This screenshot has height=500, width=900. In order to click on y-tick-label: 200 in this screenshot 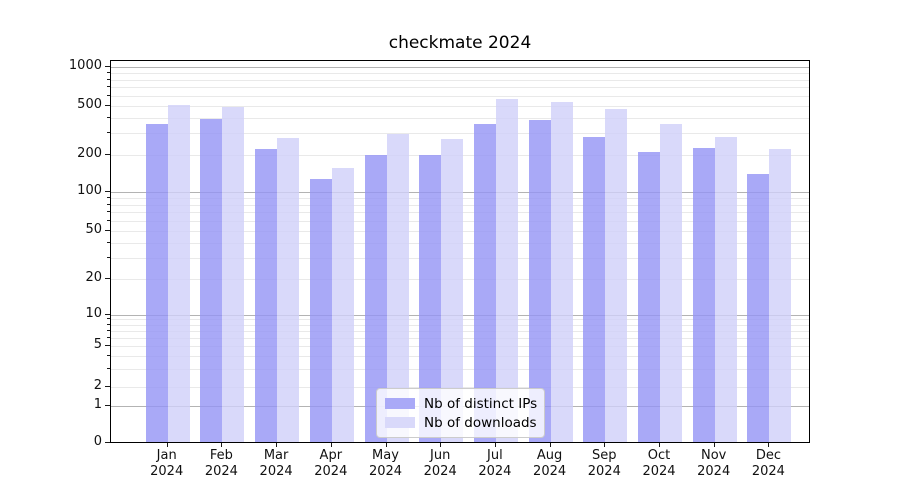, I will do `click(89, 153)`.